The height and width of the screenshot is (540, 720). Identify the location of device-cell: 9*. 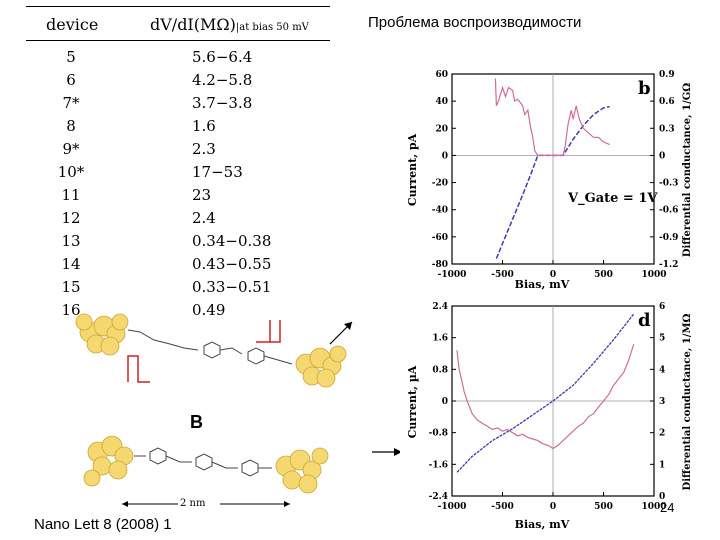
(71, 149).